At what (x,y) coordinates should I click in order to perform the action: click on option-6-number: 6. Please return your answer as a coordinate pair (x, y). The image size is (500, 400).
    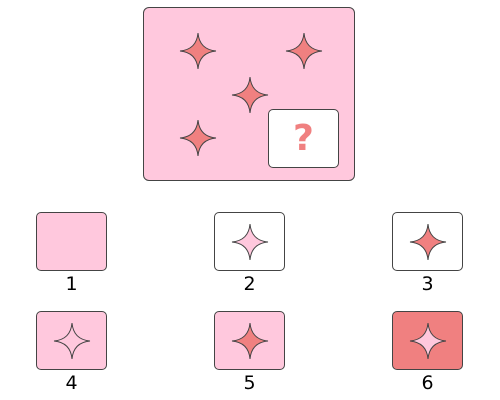
    Looking at the image, I should click on (427, 383).